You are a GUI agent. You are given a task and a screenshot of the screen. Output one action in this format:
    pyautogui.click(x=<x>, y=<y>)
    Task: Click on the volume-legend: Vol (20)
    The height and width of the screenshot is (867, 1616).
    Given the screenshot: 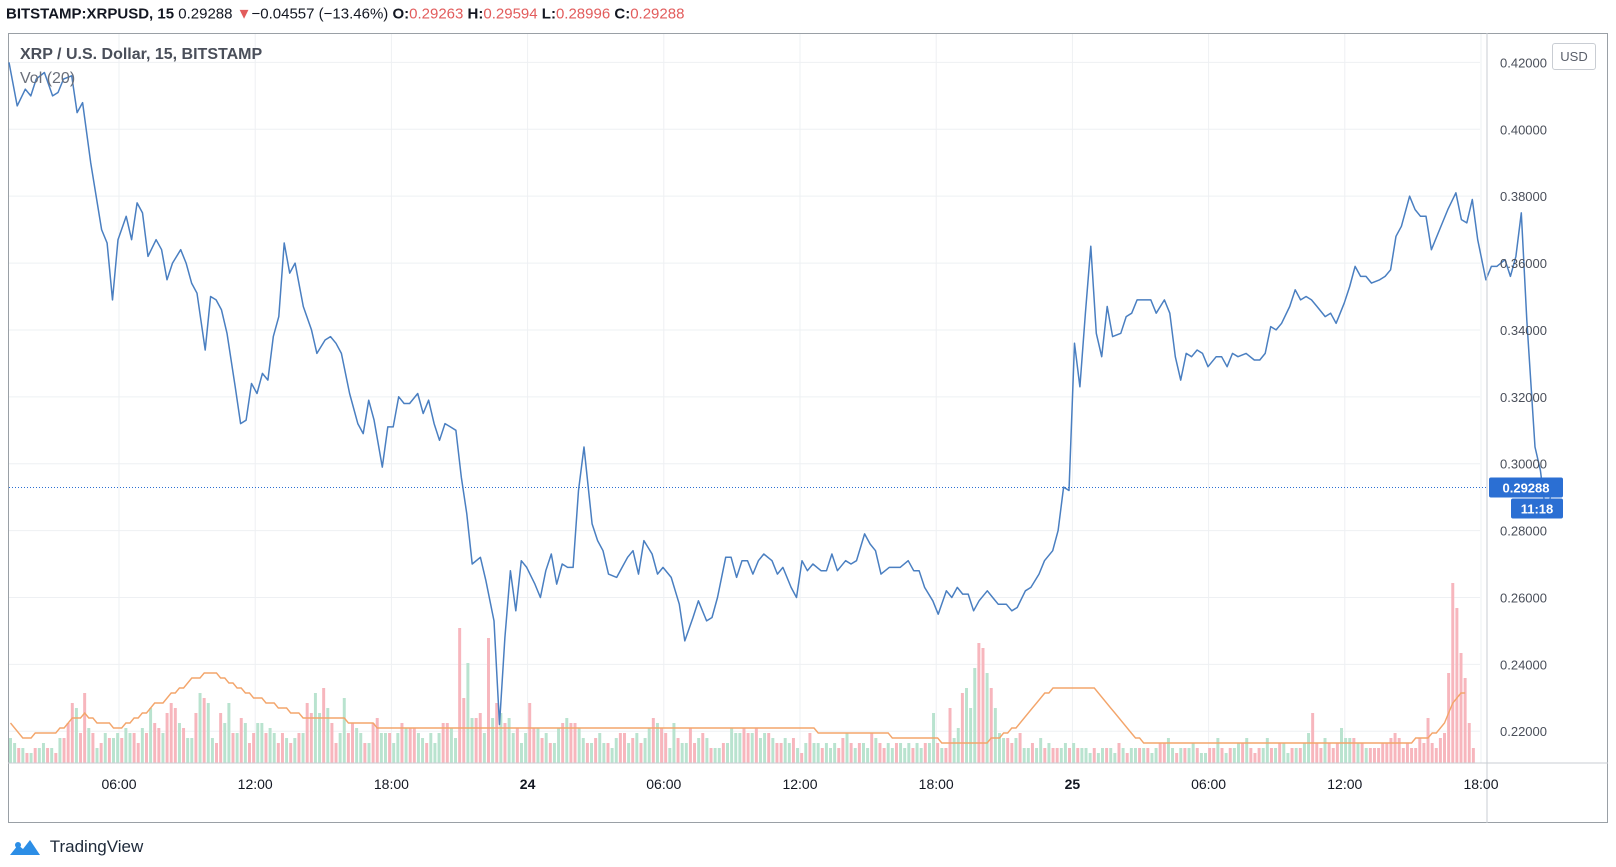 What is the action you would take?
    pyautogui.click(x=48, y=78)
    